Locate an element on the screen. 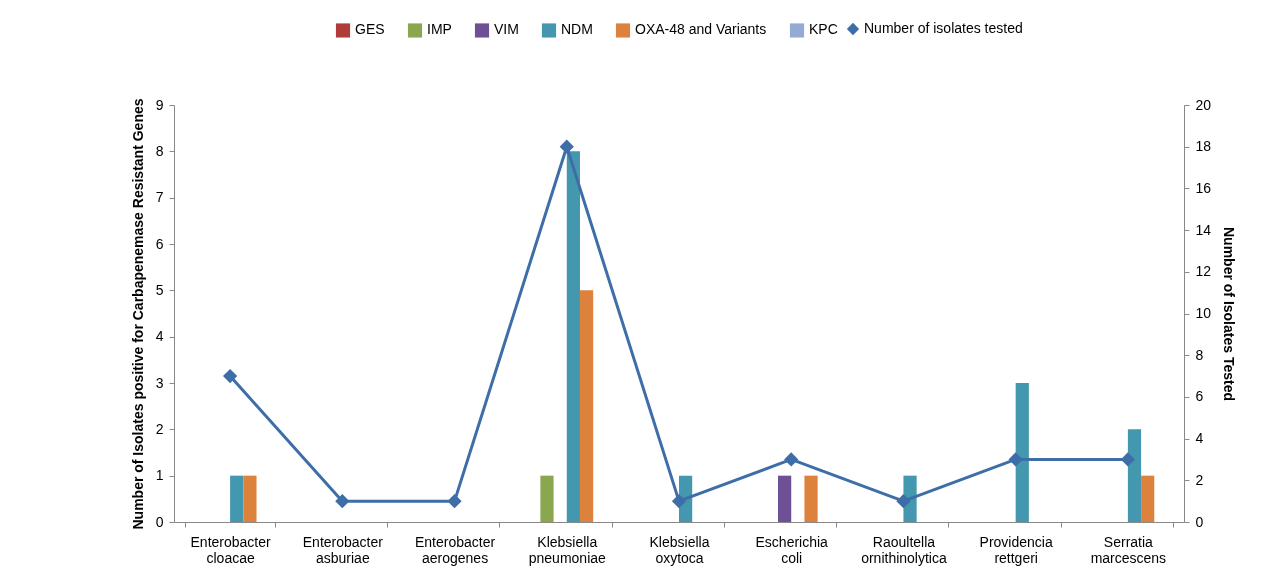 The image size is (1281, 588). y-tick-label: 3 is located at coordinates (159, 382).